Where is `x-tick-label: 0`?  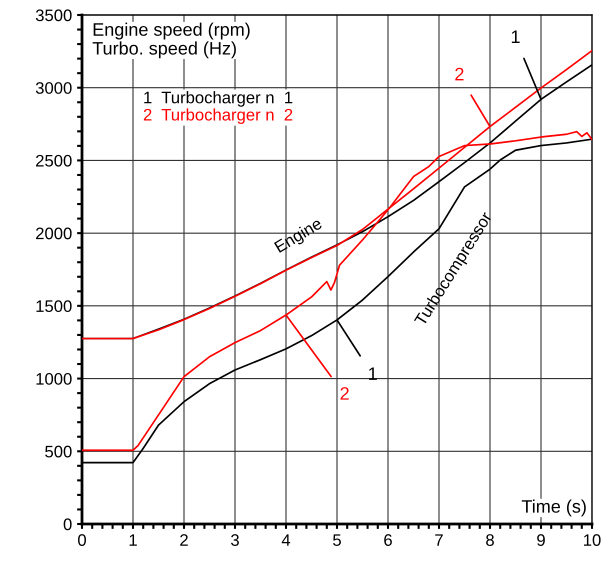
x-tick-label: 0 is located at coordinates (82, 540).